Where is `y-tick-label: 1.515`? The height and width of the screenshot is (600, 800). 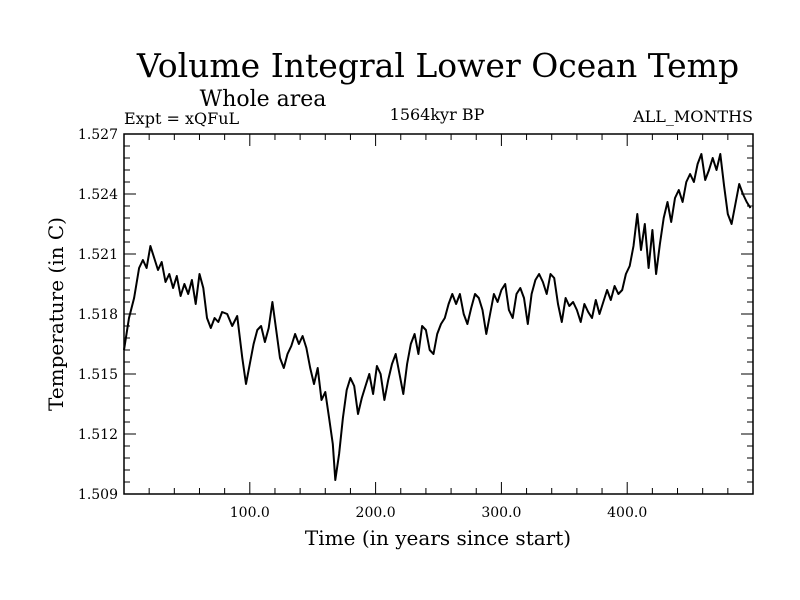
y-tick-label: 1.515 is located at coordinates (98, 375).